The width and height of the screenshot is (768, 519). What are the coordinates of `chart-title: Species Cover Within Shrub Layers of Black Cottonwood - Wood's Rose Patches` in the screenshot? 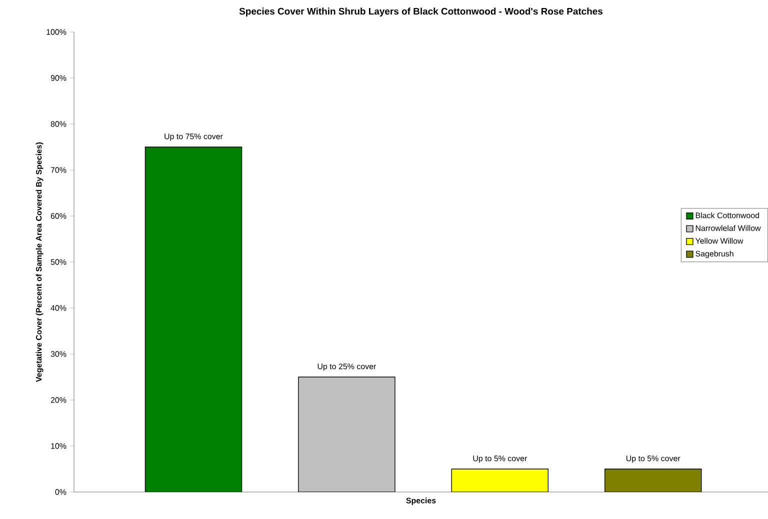 It's located at (421, 12).